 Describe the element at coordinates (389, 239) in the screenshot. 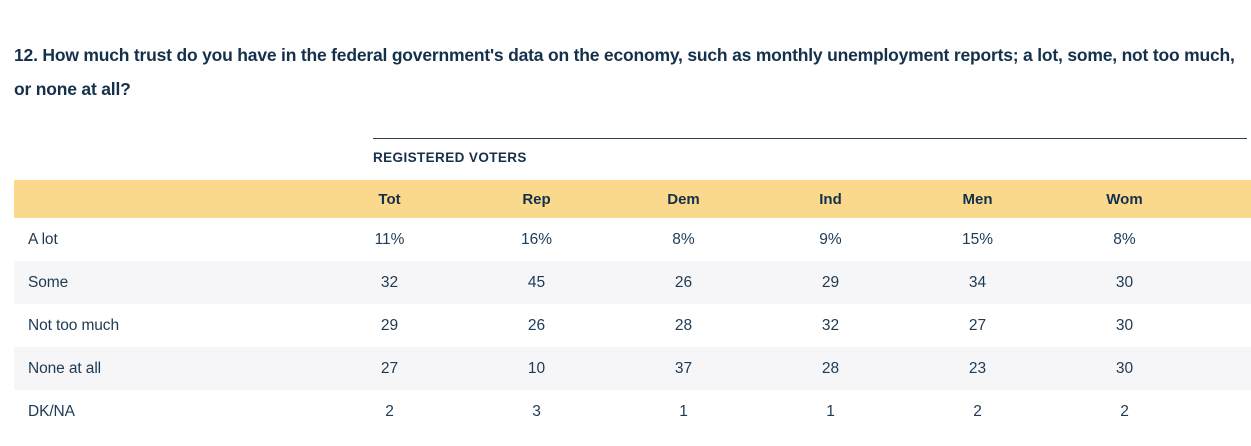

I see `value-cell: 11%` at that location.